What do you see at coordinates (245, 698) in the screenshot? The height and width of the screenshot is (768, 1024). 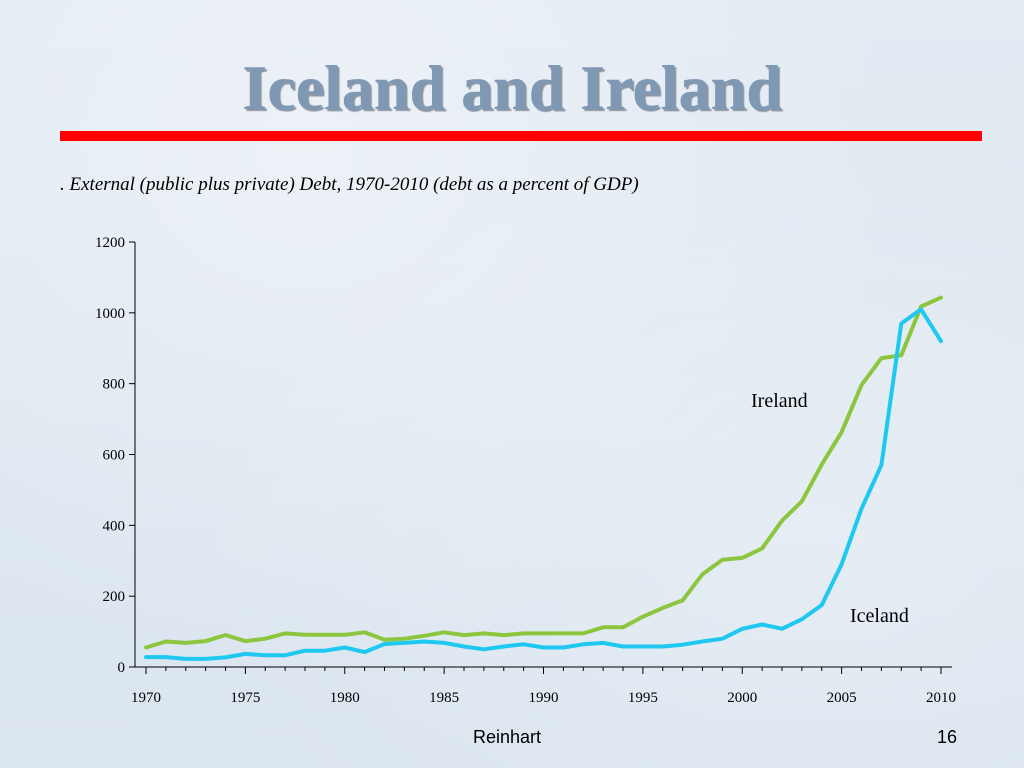 I see `x-tick-label: 1975` at bounding box center [245, 698].